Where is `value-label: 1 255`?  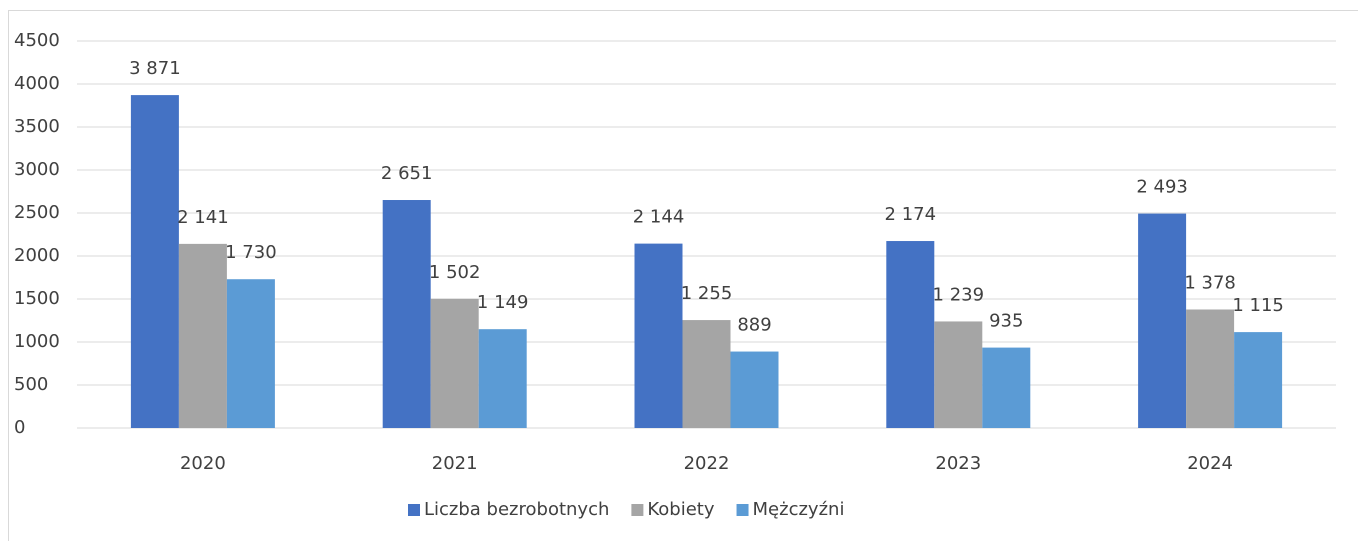
value-label: 1 255 is located at coordinates (707, 293).